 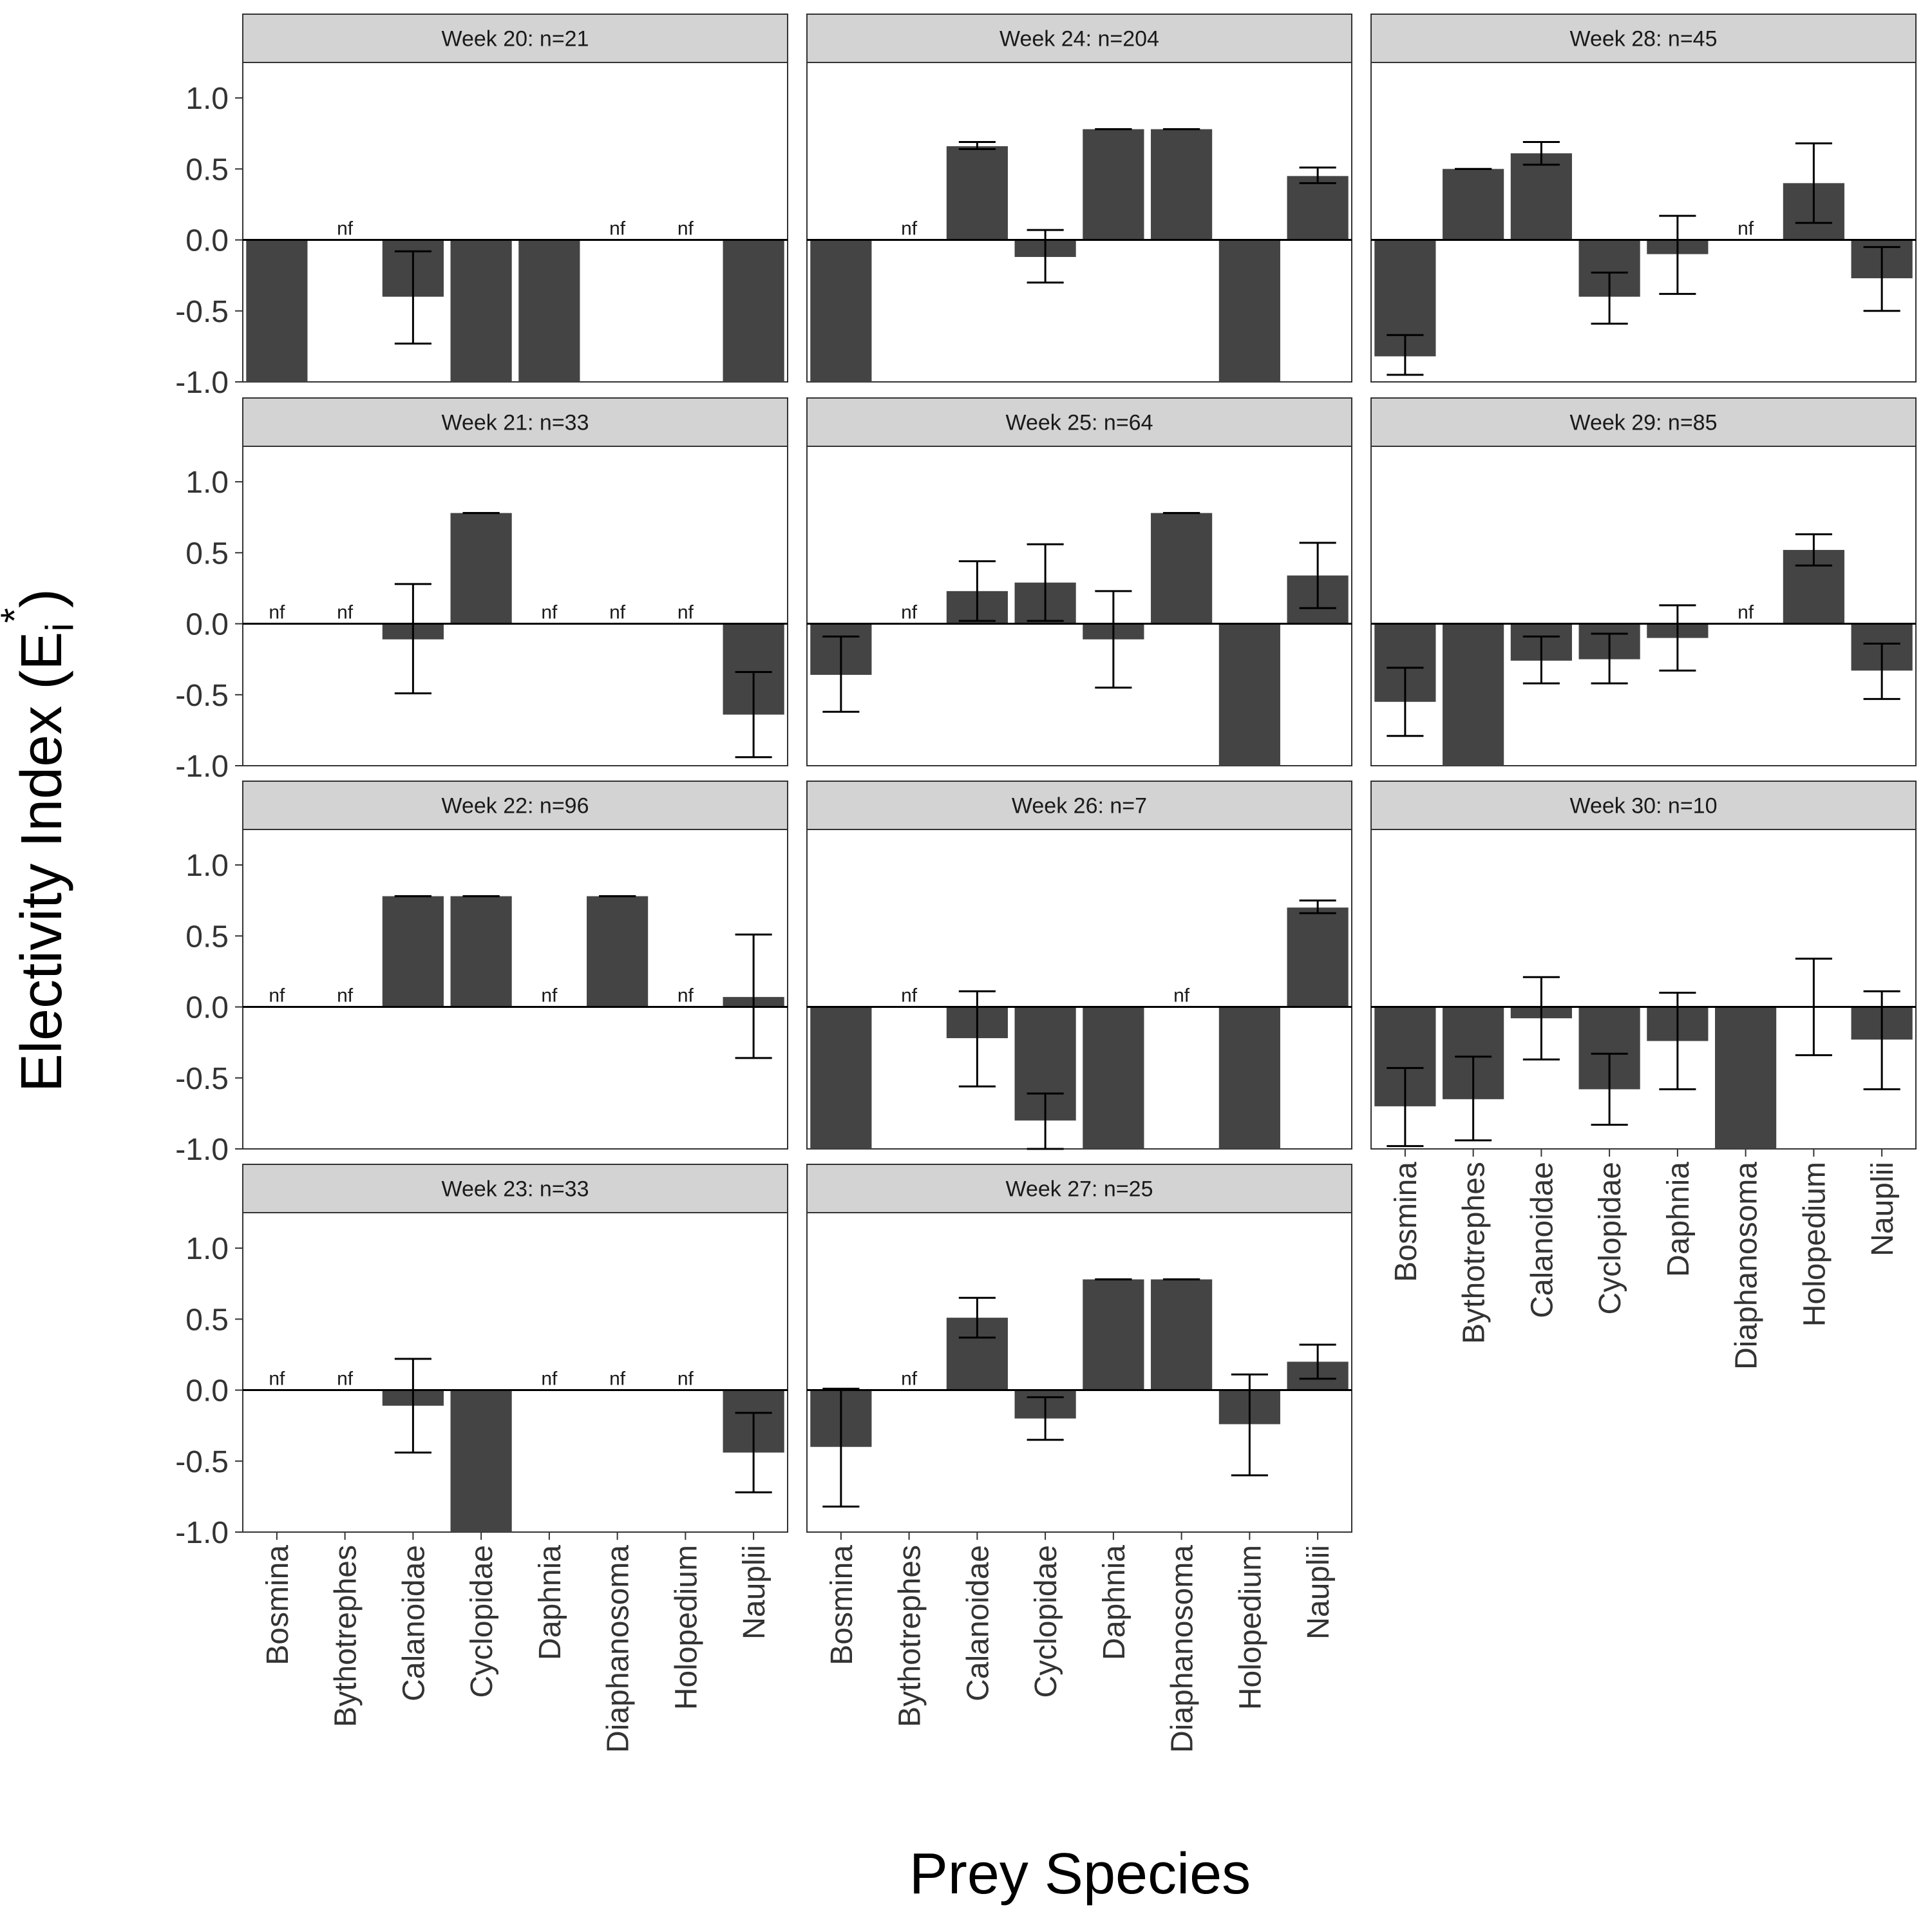 I want to click on facet-title: Week 22: n=96, so click(x=515, y=807).